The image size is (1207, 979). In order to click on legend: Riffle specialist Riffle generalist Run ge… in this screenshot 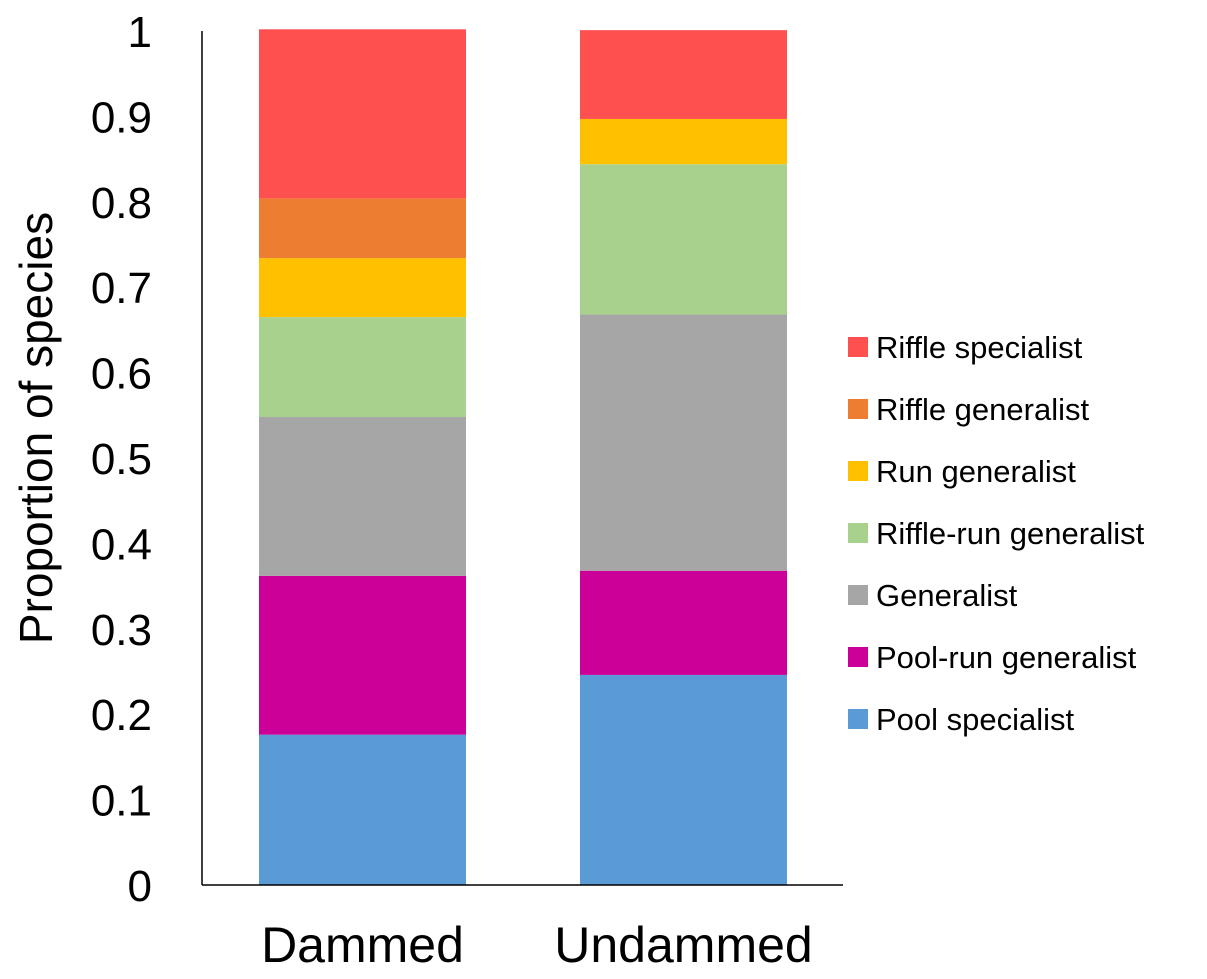, I will do `click(996, 533)`.